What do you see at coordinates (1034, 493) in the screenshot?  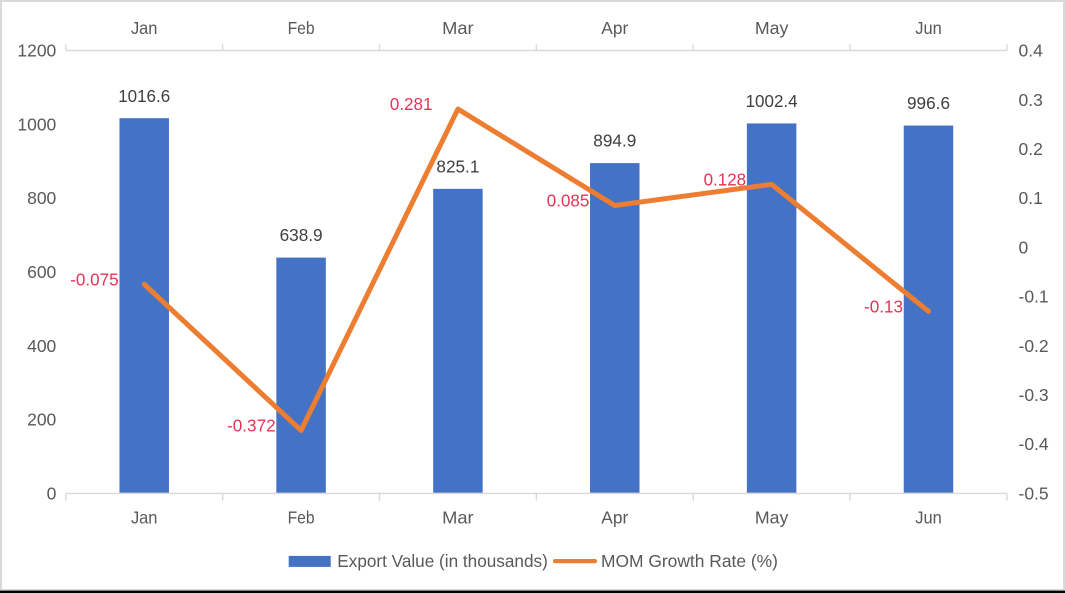 I see `svg-text: -0.5` at bounding box center [1034, 493].